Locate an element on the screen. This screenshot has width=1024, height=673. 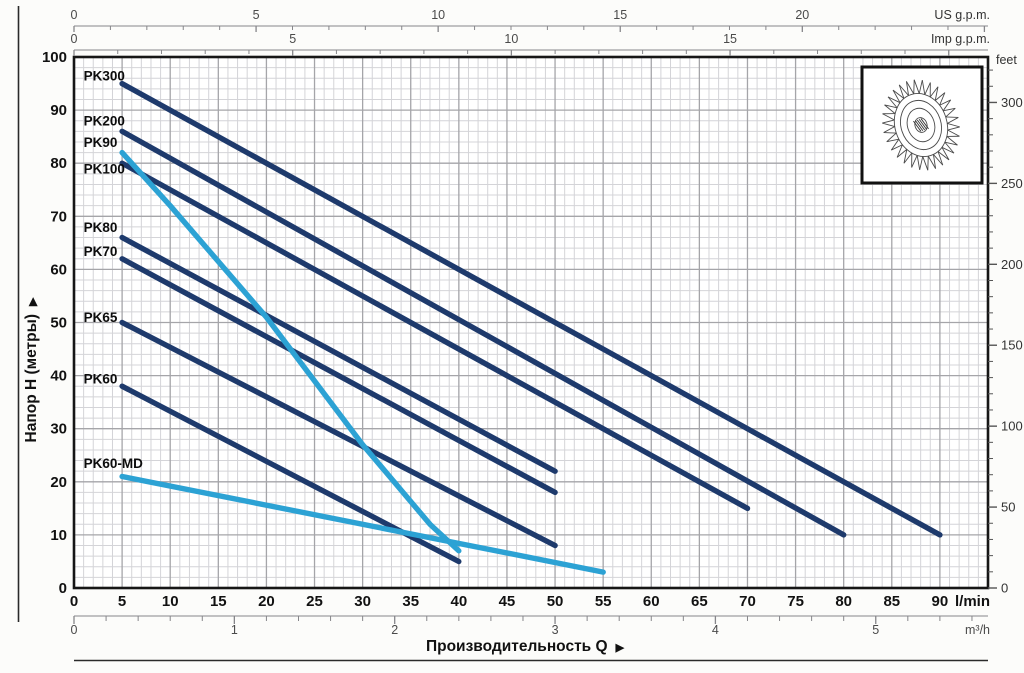
impeller-illustration is located at coordinates (921, 125).